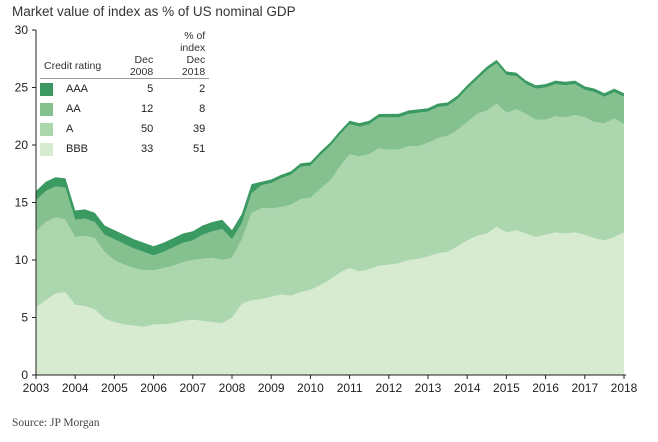  I want to click on legend-header-rating: Credit rating, so click(73, 66).